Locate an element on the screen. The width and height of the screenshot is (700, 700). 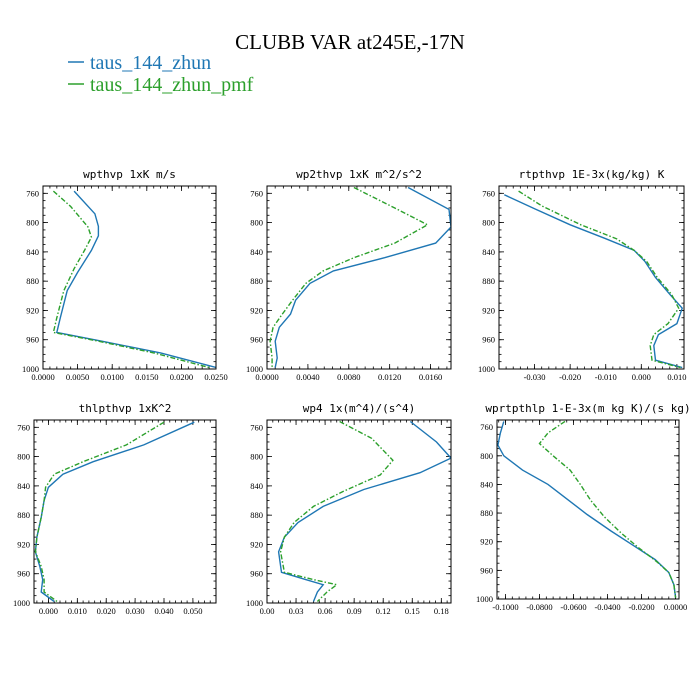
panel-title: wpthvp 1xK m/s is located at coordinates (129, 174).